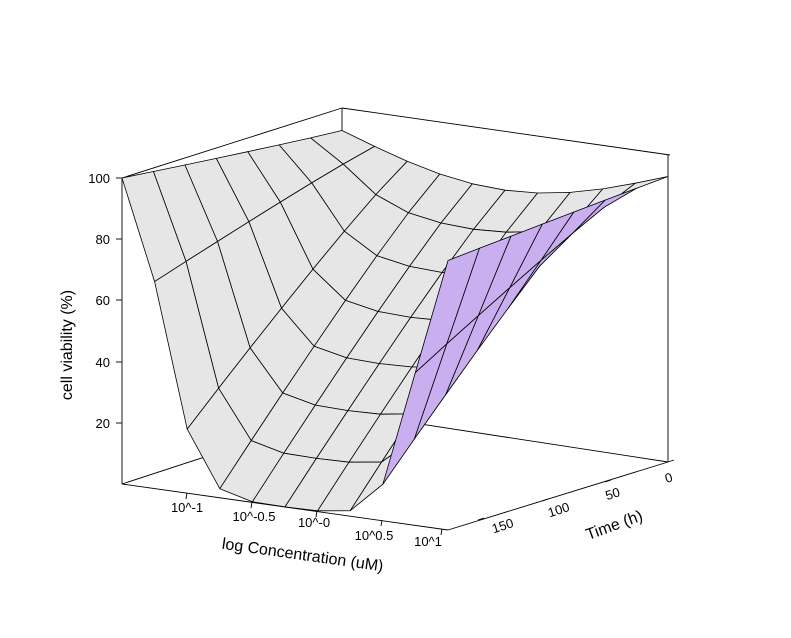  Describe the element at coordinates (187, 507) in the screenshot. I see `x-tick-label-1: 10^-1` at that location.